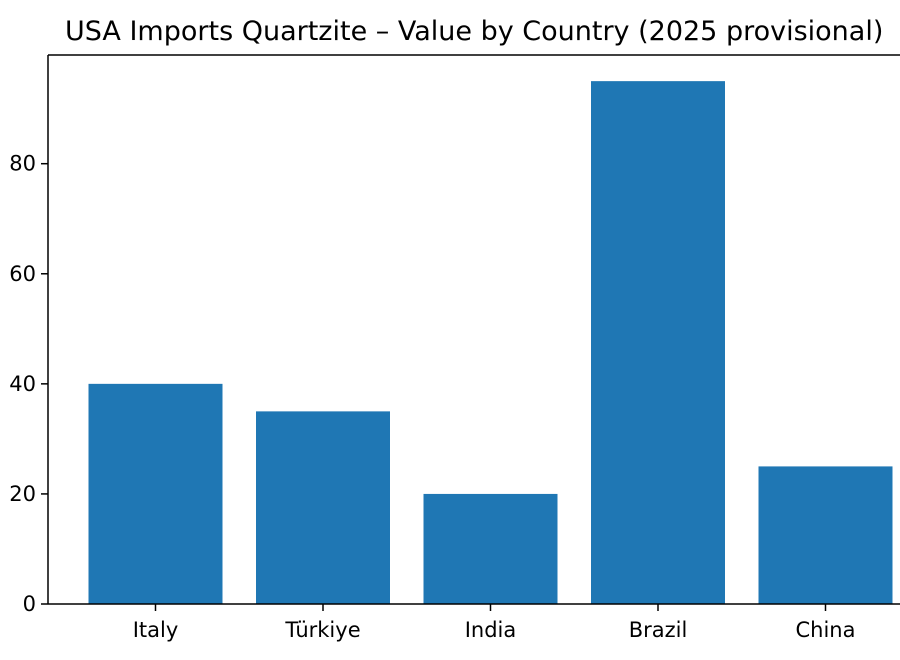 The width and height of the screenshot is (900, 660). What do you see at coordinates (156, 630) in the screenshot?
I see `x-tick-label: Italy` at bounding box center [156, 630].